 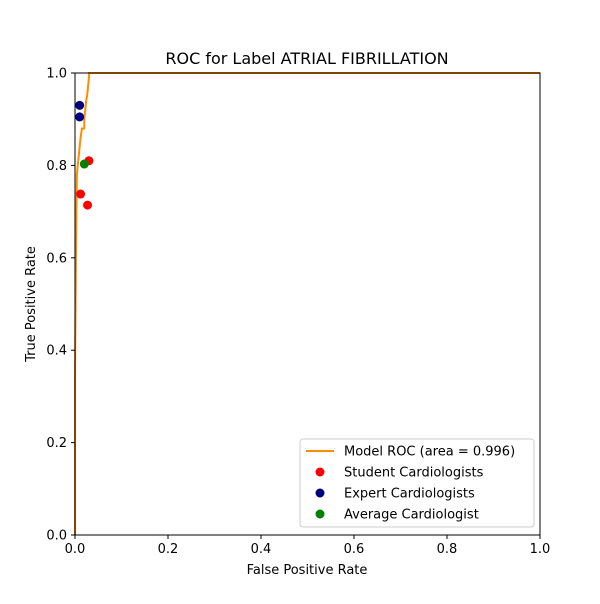 I want to click on y-axis: 0.0 0.2 0.4 0.6 0.8 1.0, so click(x=60, y=305).